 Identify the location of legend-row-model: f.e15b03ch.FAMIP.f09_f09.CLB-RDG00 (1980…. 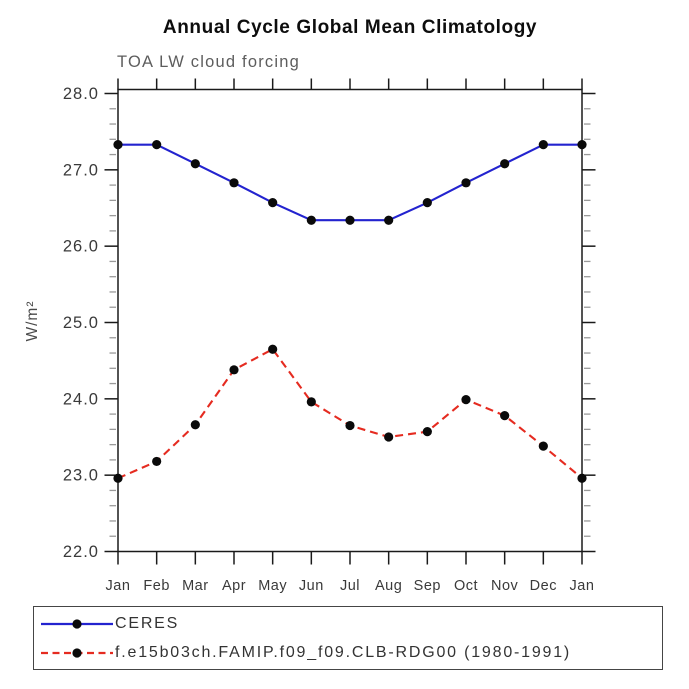
(351, 652).